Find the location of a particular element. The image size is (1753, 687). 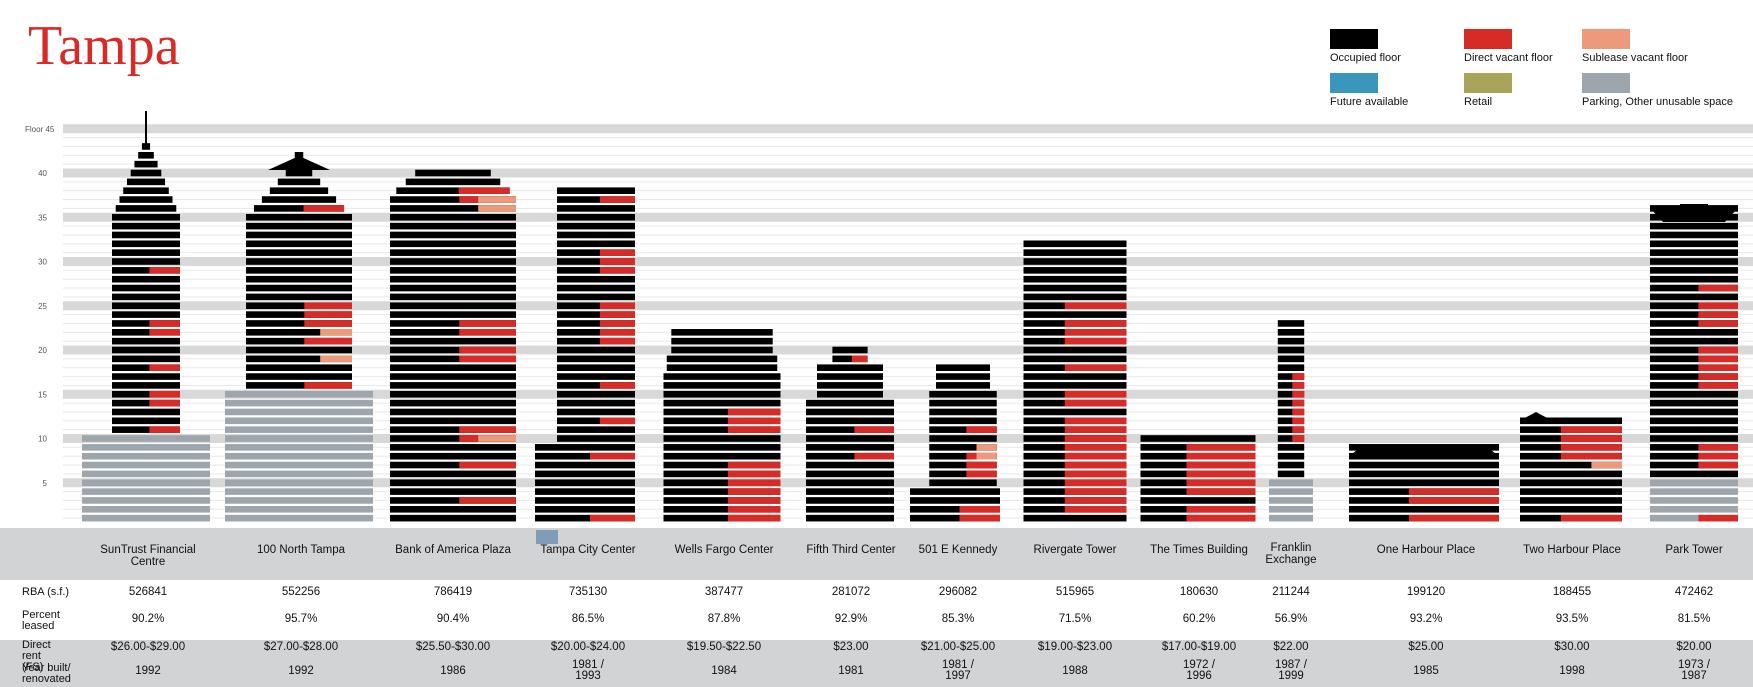

legend-item-retail: Retail is located at coordinates (1539, 90).